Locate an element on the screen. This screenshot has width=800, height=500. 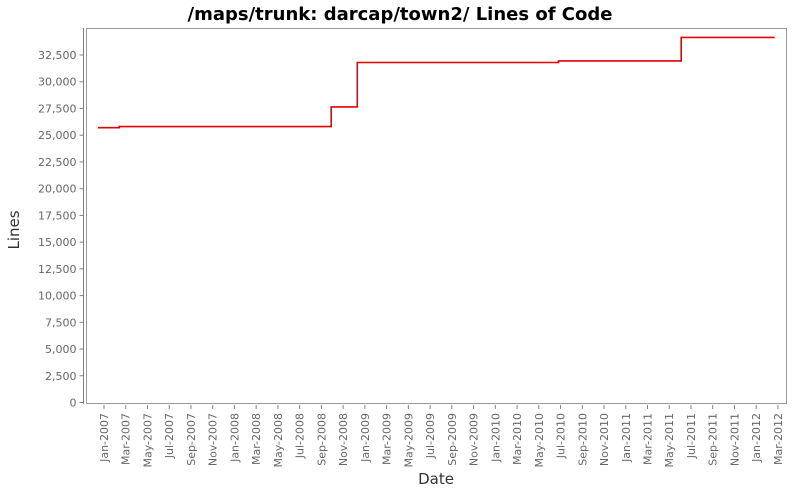
x-axis-title: Date is located at coordinates (436, 479).